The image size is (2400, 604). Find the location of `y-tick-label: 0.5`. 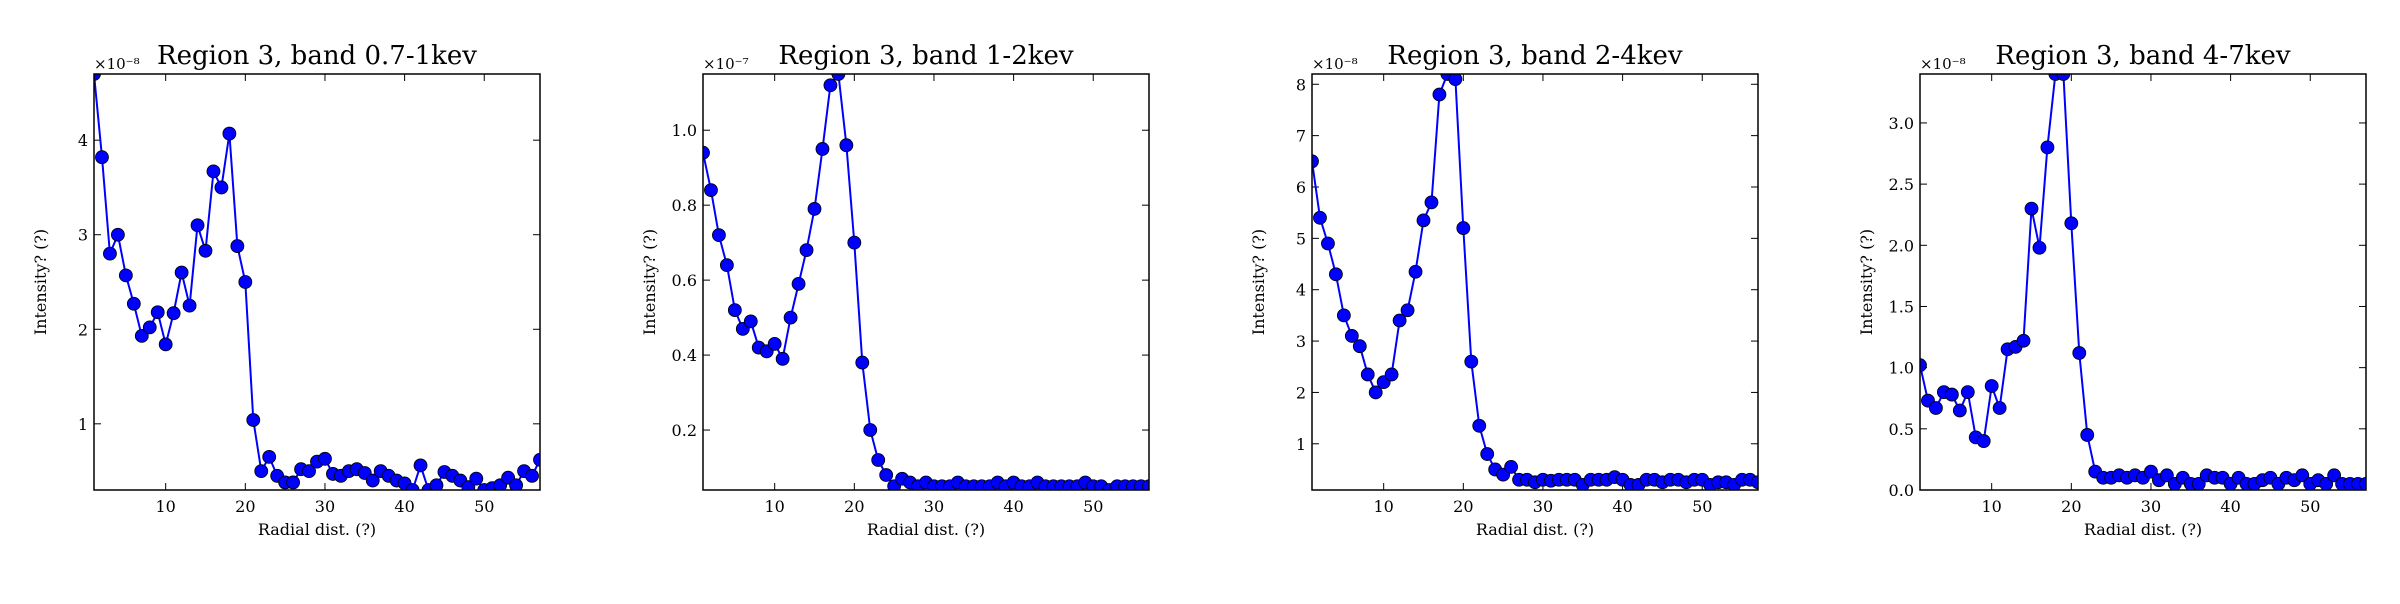

y-tick-label: 0.5 is located at coordinates (1901, 429).